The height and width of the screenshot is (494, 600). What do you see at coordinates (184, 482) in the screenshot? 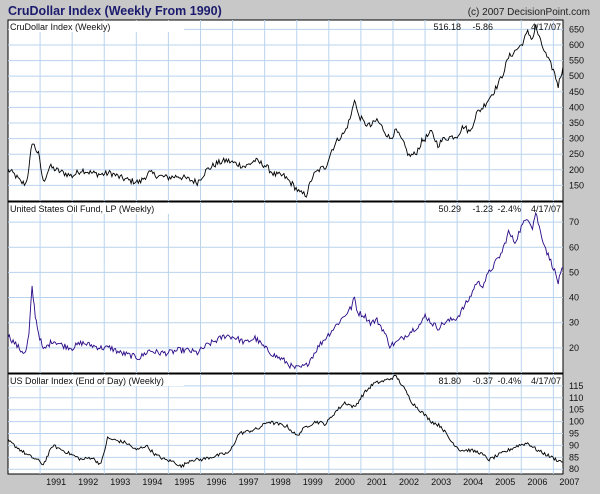
I see `x-tick-label: 1995` at bounding box center [184, 482].